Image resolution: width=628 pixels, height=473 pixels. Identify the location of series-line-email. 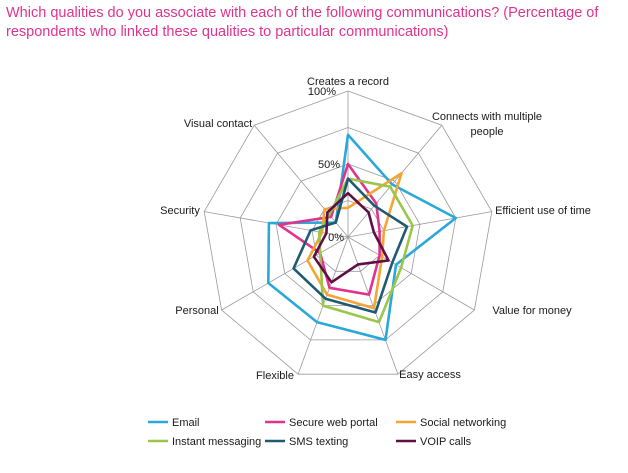
(362, 237).